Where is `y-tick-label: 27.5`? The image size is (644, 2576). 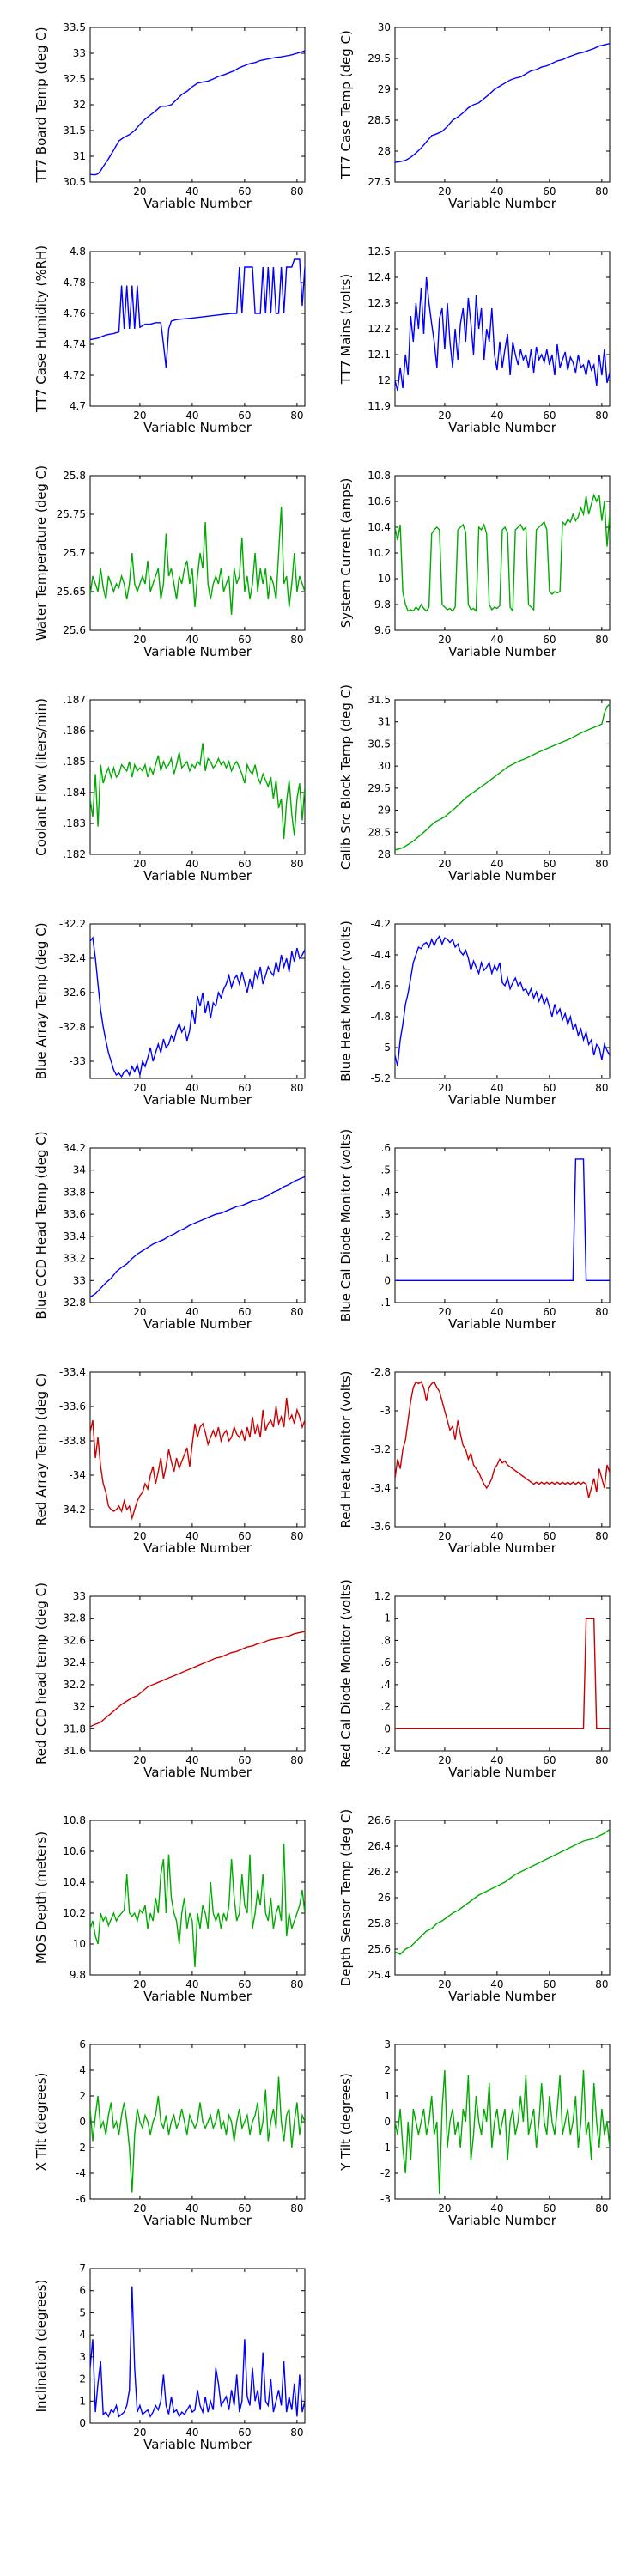 y-tick-label: 27.5 is located at coordinates (379, 182).